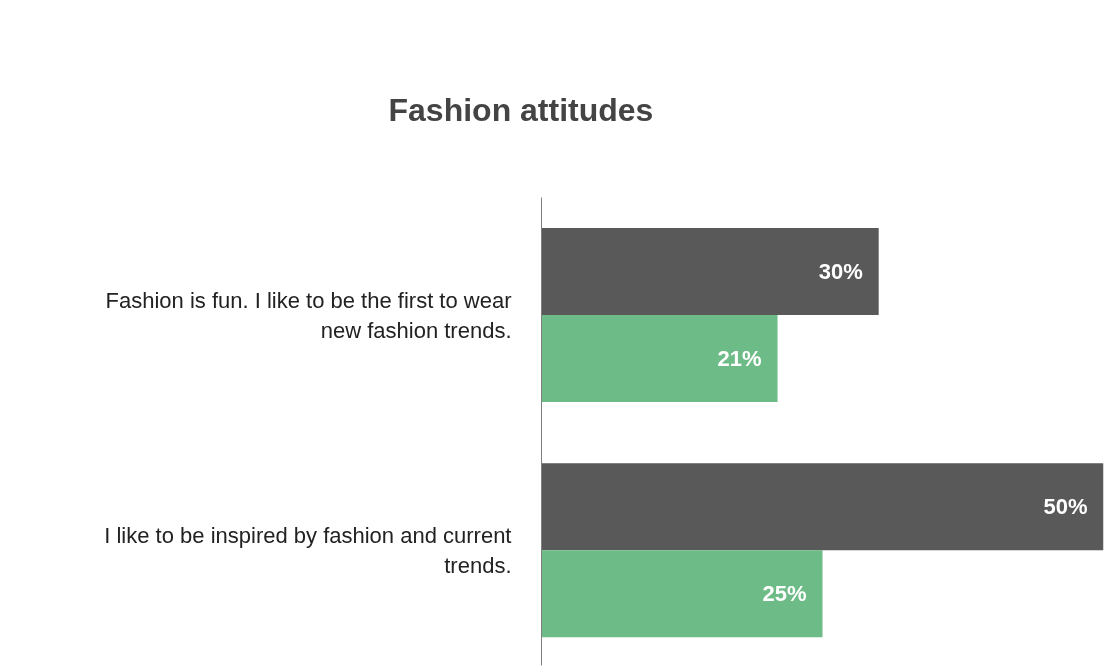  What do you see at coordinates (308, 315) in the screenshot?
I see `y-tick-label: Fashion is fun. I like to be the first to wear new fashion trends.` at bounding box center [308, 315].